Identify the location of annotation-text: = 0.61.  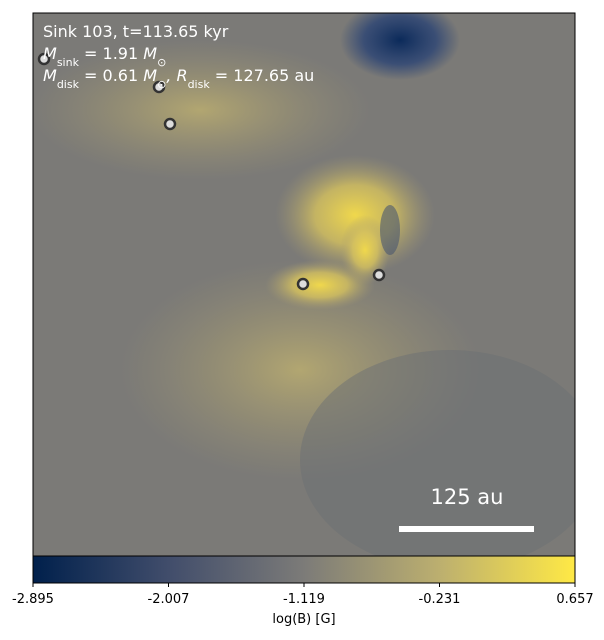
(111, 75).